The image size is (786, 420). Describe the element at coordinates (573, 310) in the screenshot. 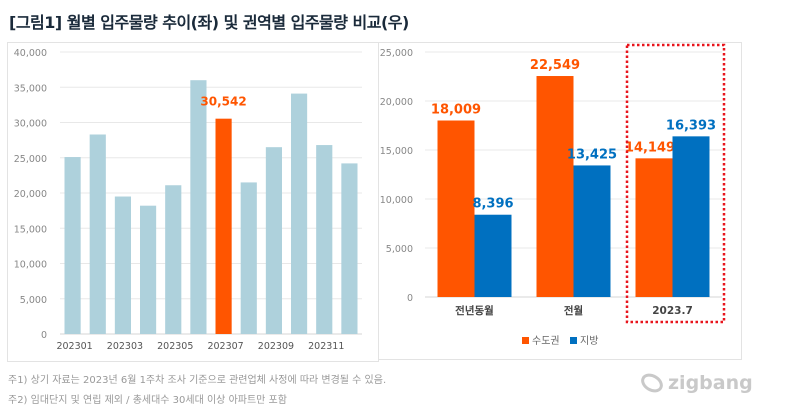

I see `x-category-label: 전월` at that location.